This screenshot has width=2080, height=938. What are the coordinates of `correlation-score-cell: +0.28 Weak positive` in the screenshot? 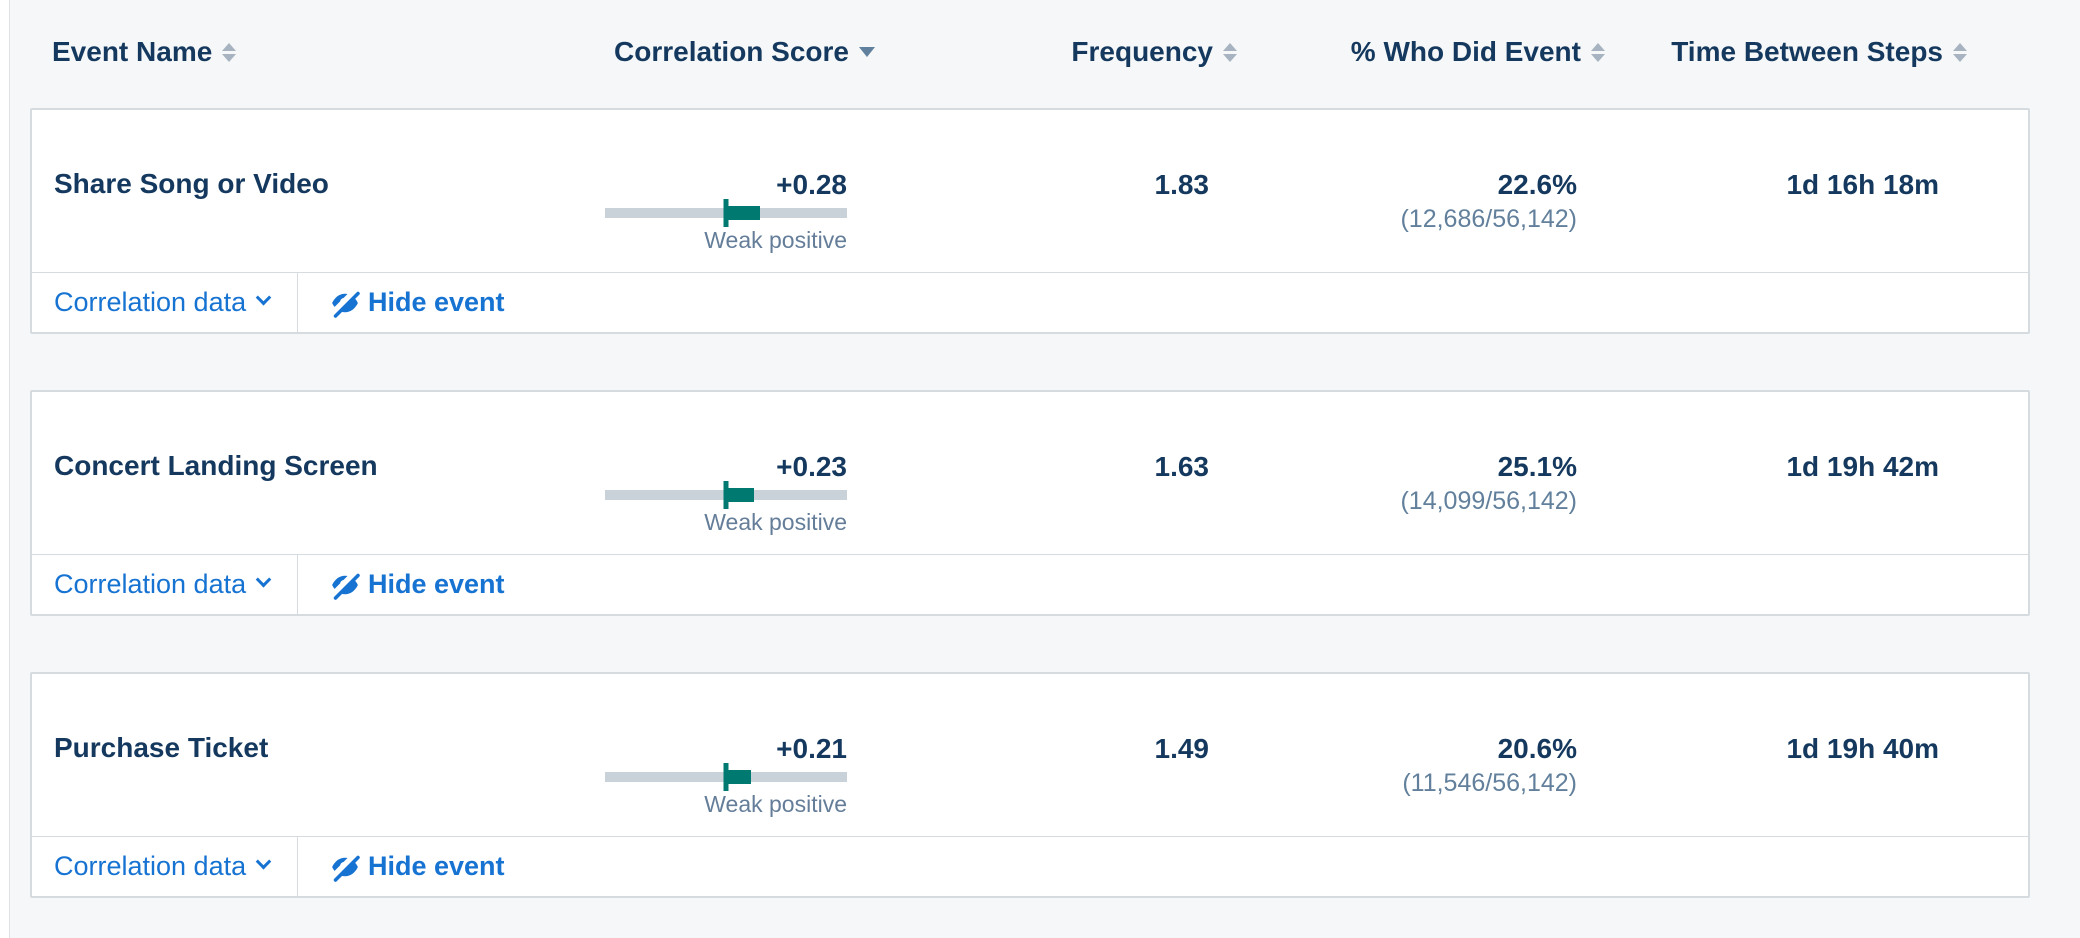 It's located at (700, 182).